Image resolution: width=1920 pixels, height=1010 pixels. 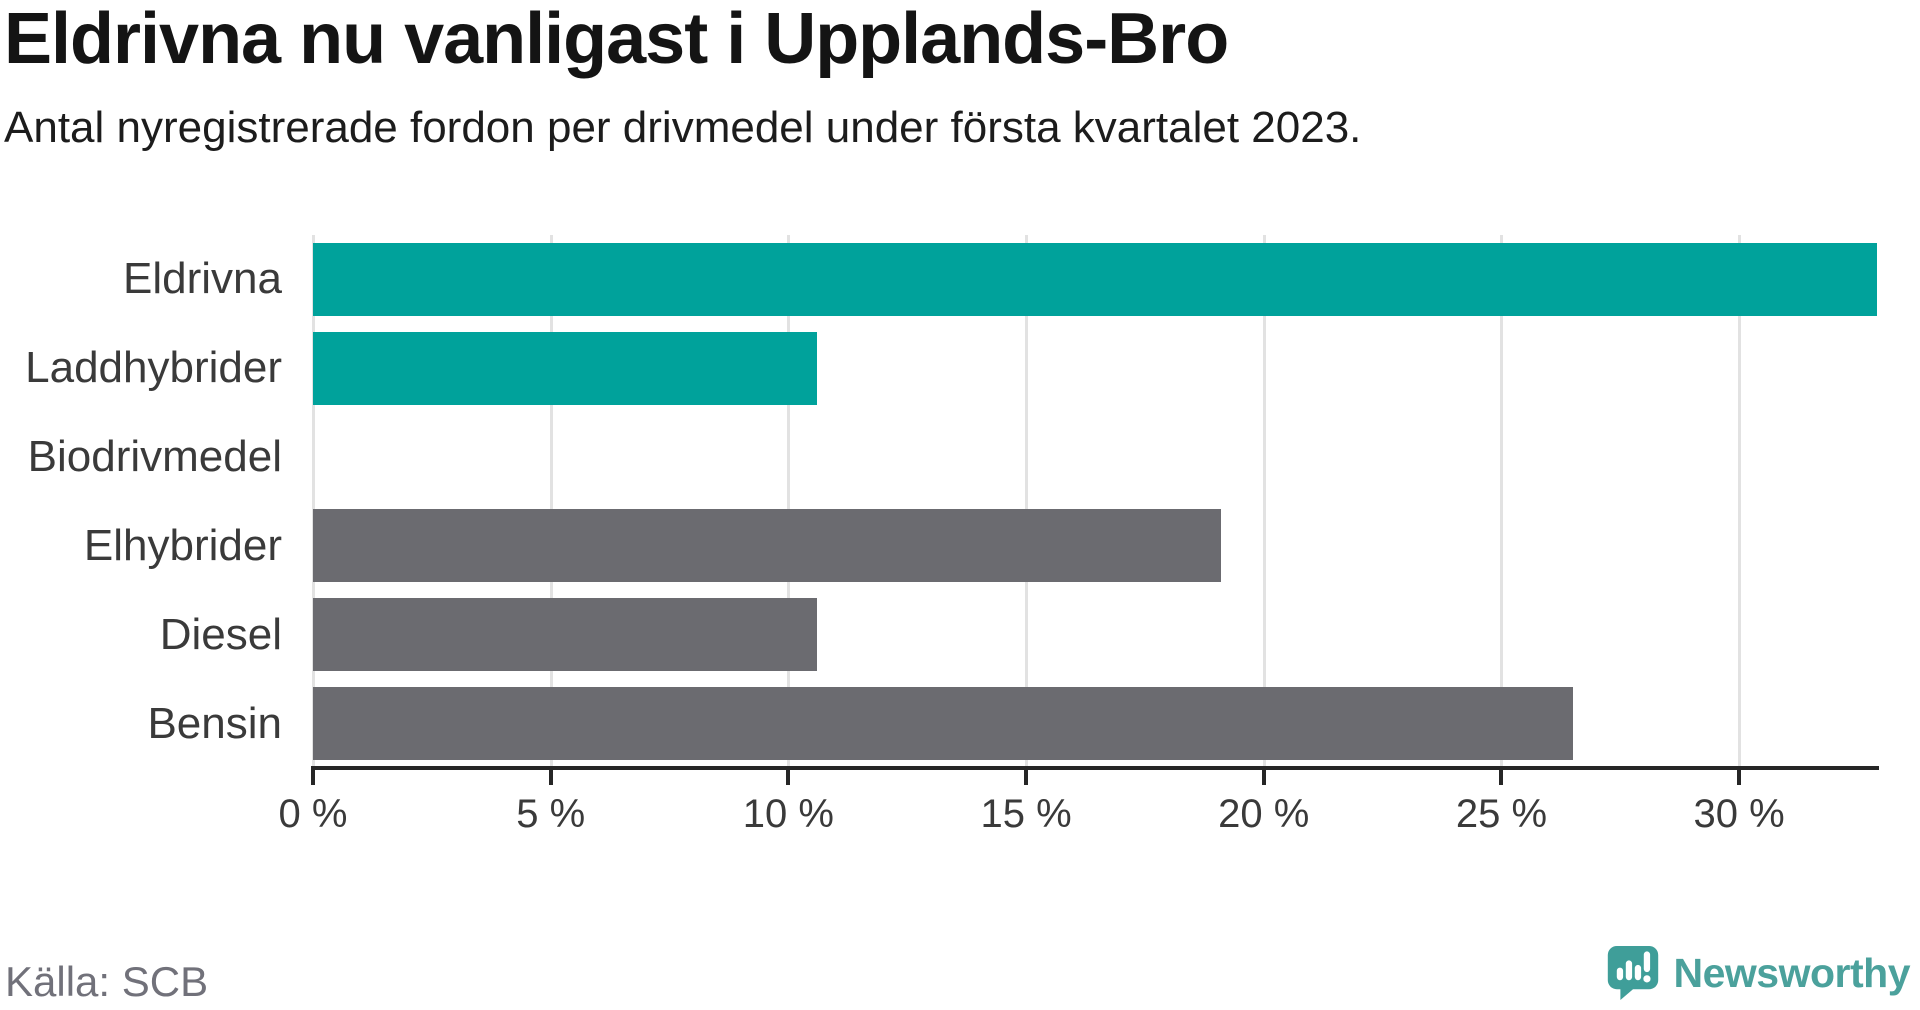 What do you see at coordinates (313, 814) in the screenshot?
I see `tick-label: 0 %` at bounding box center [313, 814].